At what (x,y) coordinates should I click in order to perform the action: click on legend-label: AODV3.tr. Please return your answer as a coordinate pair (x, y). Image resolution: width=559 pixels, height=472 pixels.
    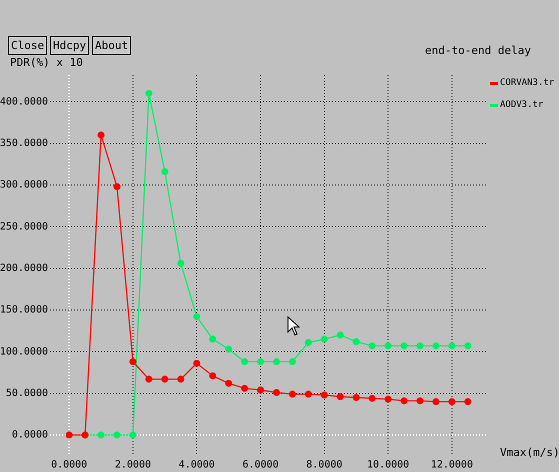
    Looking at the image, I should click on (522, 105).